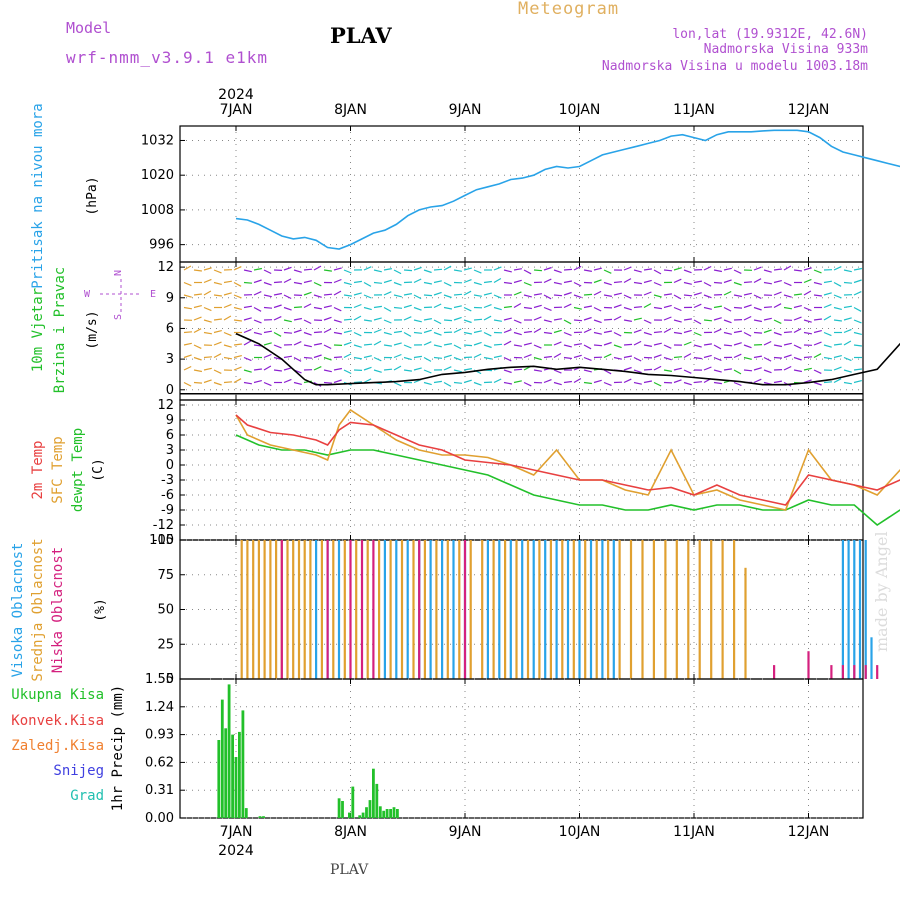 Image resolution: width=900 pixels, height=900 pixels. What do you see at coordinates (465, 832) in the screenshot?
I see `date-tick-bottom: 9JAN` at bounding box center [465, 832].